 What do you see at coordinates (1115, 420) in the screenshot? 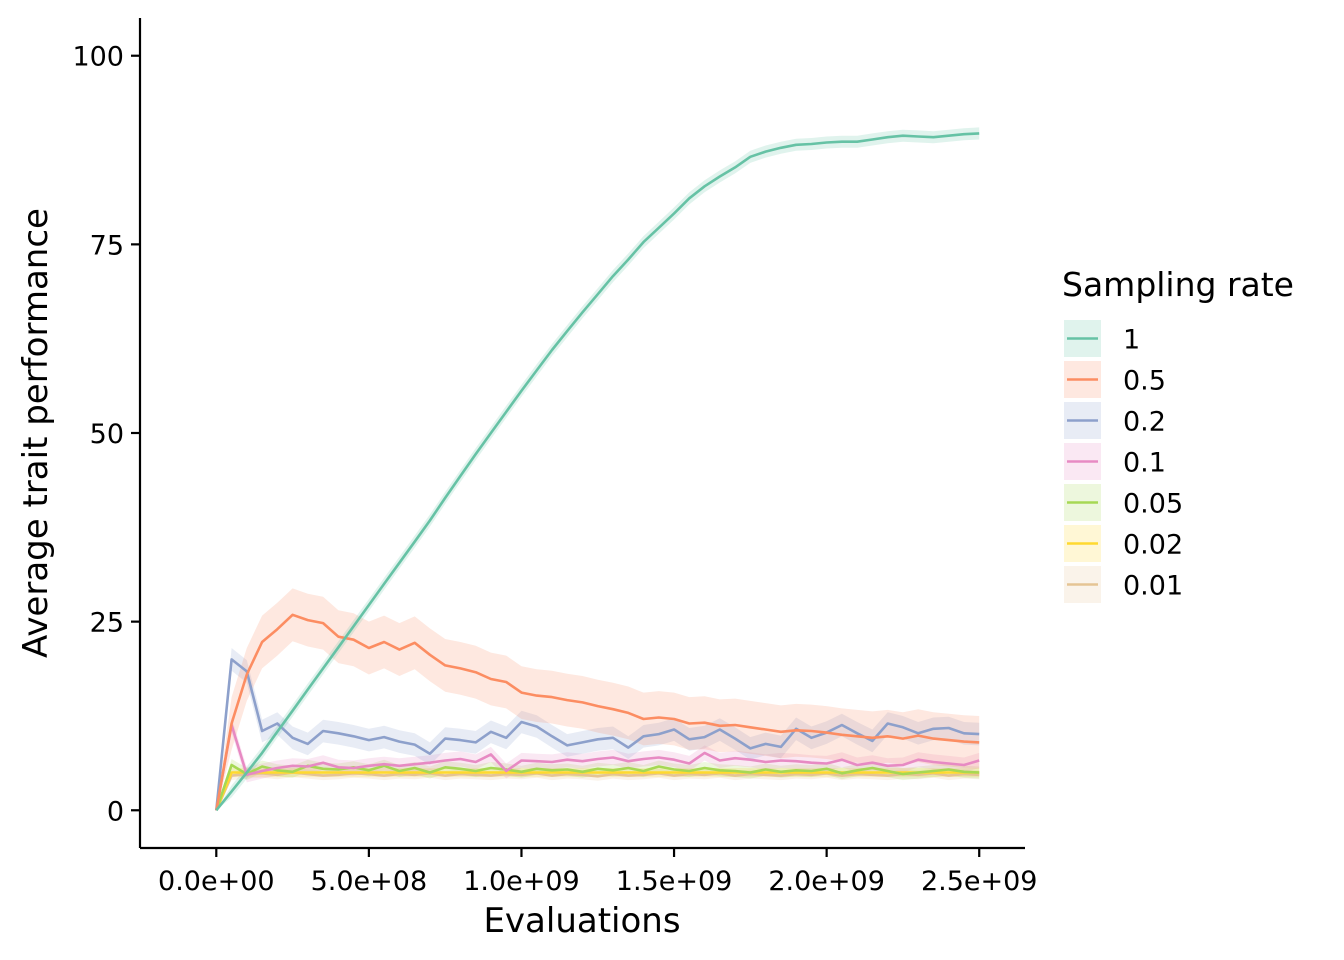
I see `legend-item-0-2: 0.2` at bounding box center [1115, 420].